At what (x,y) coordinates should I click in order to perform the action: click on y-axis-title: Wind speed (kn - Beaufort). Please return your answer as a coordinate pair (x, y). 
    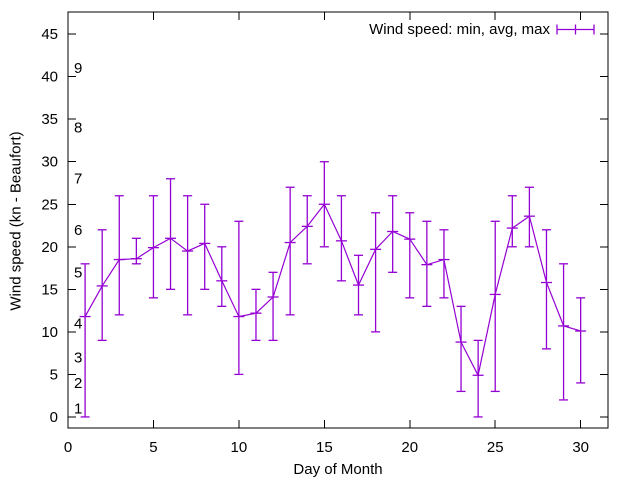
    Looking at the image, I should click on (16, 221).